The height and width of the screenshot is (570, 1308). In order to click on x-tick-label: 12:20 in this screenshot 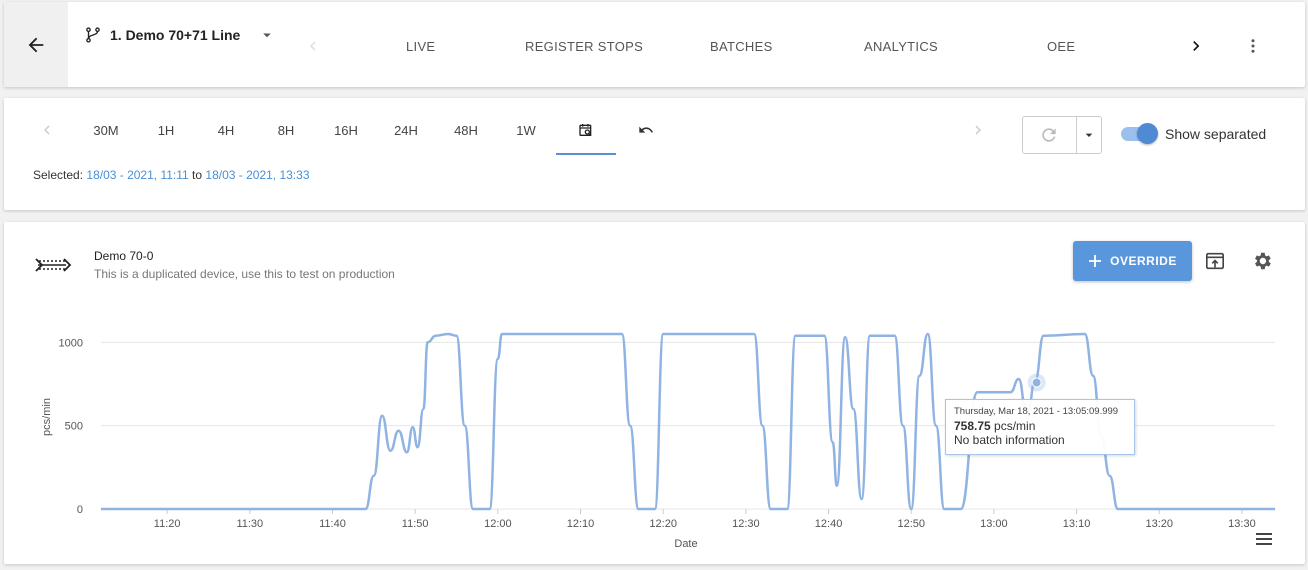, I will do `click(663, 524)`.